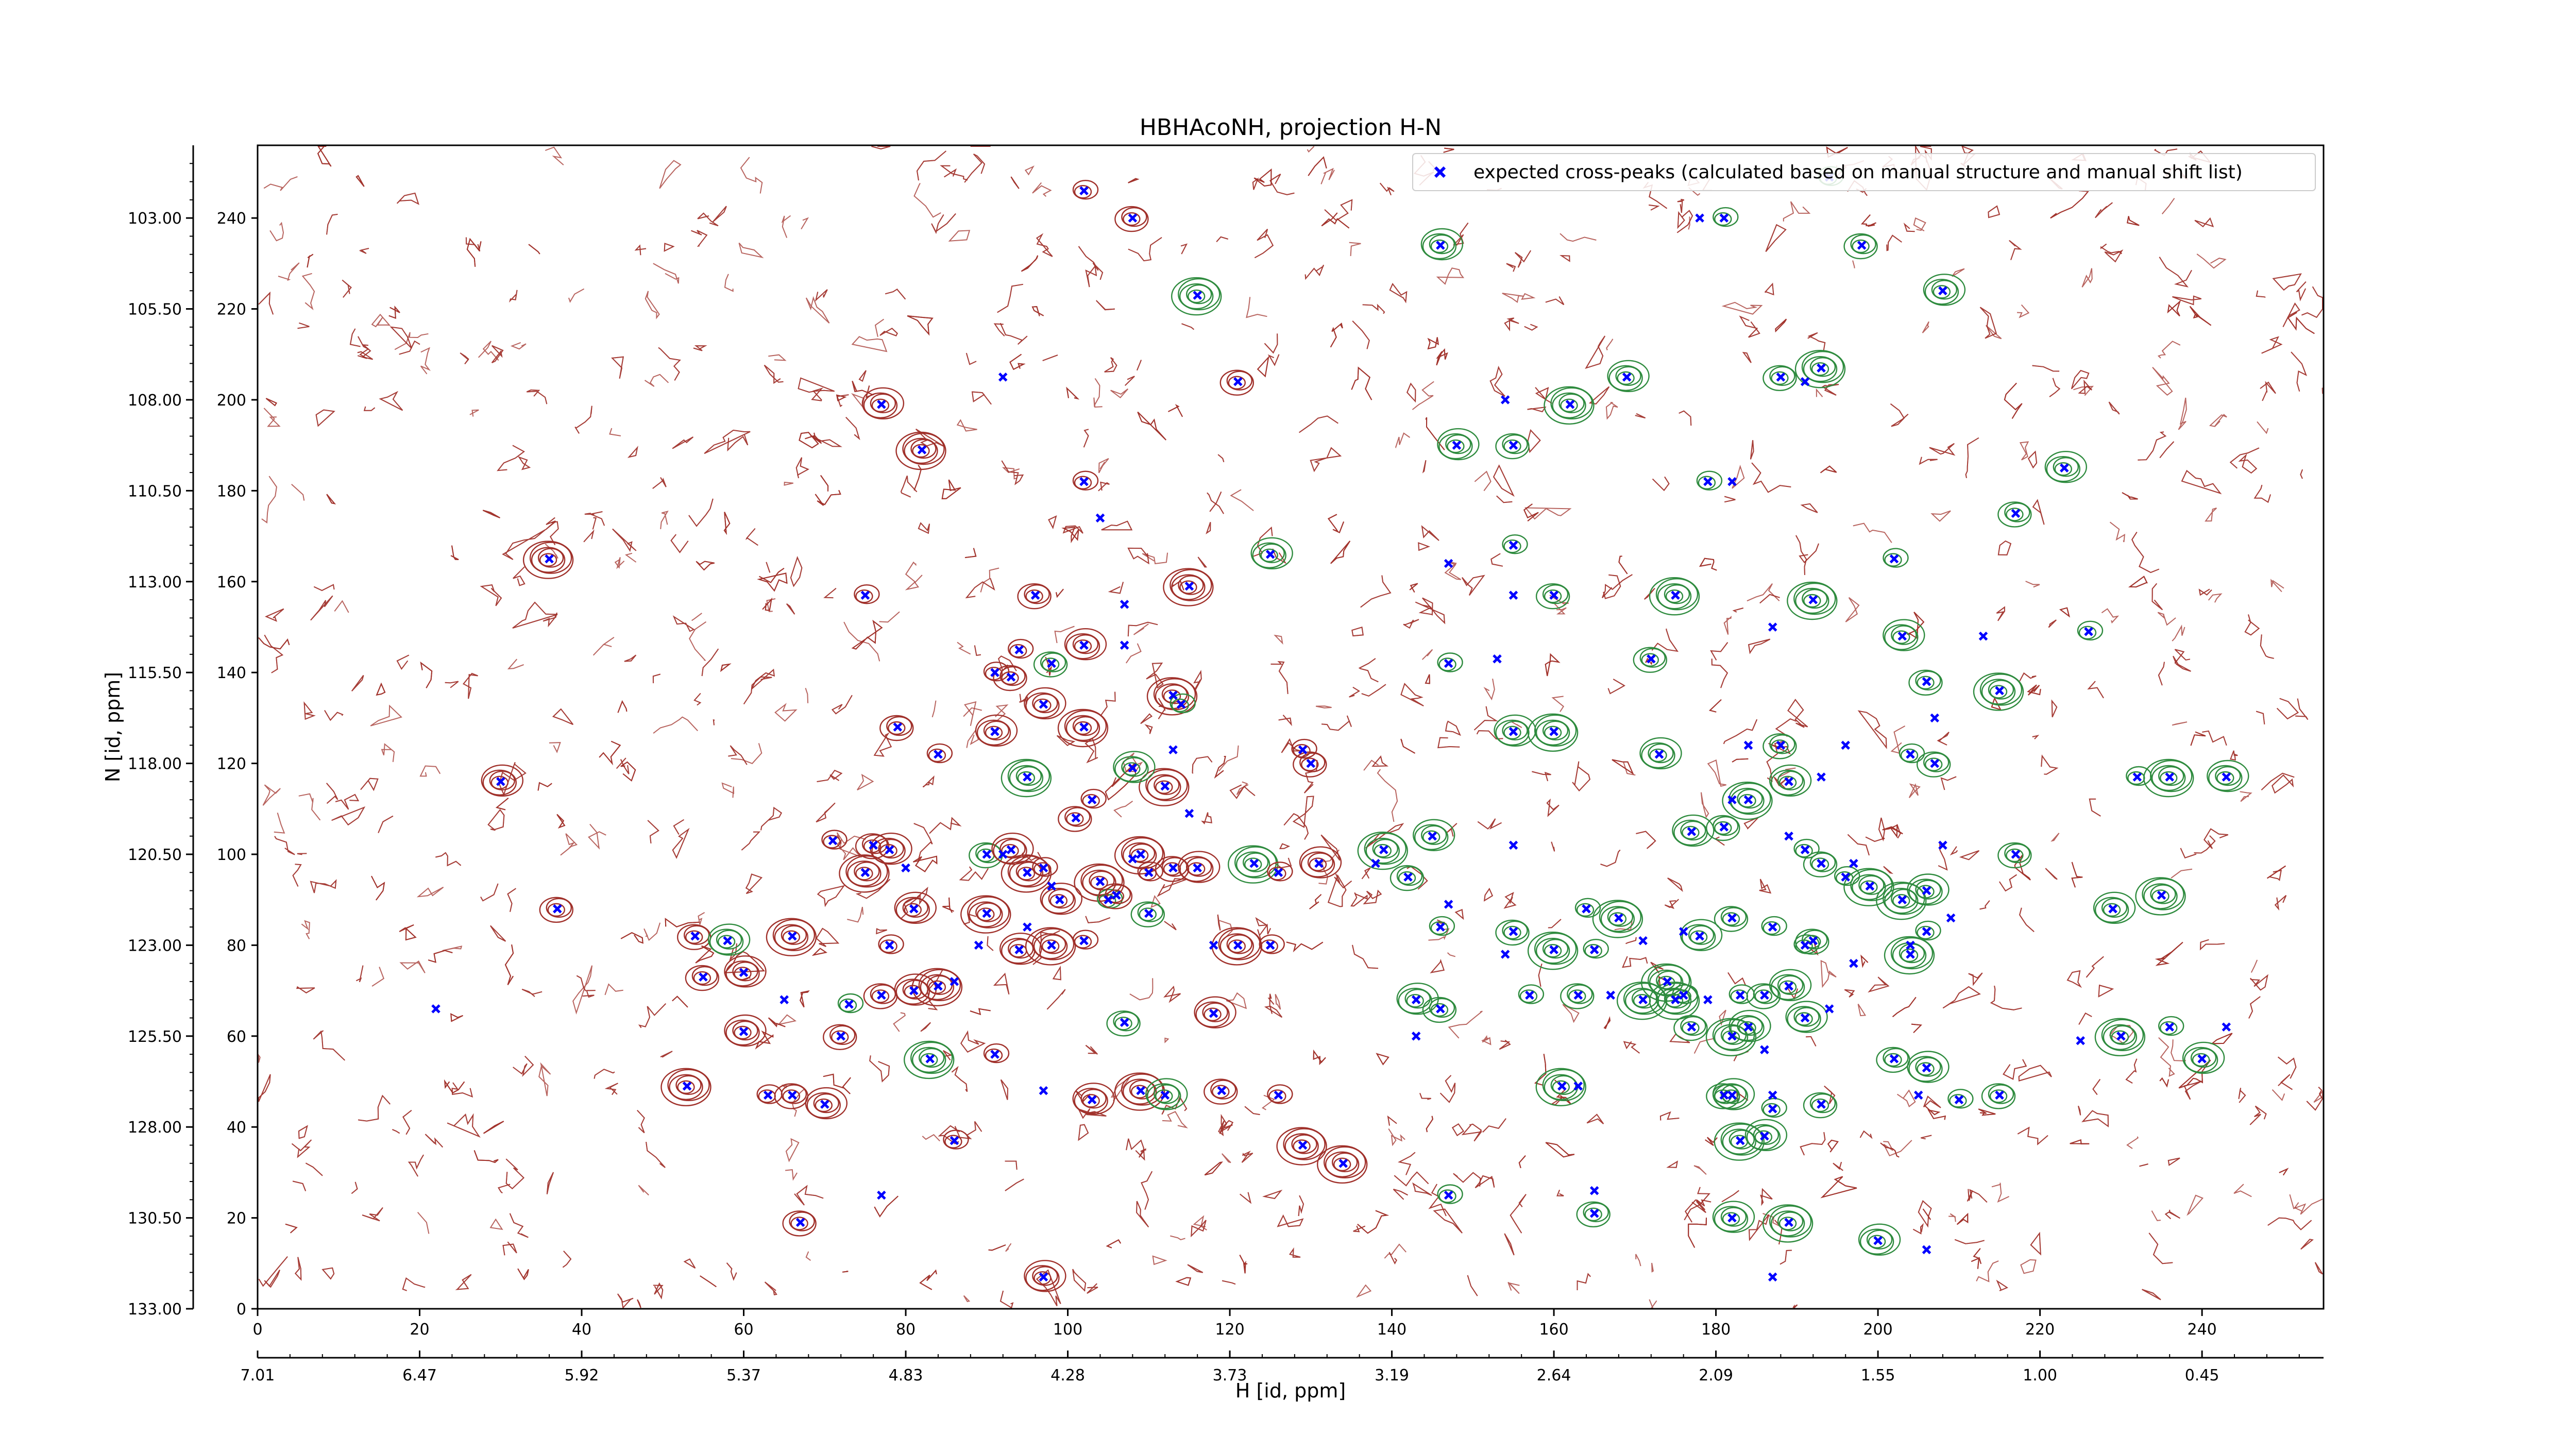 The image size is (2576, 1451). What do you see at coordinates (1067, 1330) in the screenshot?
I see `x-tick-label: 100` at bounding box center [1067, 1330].